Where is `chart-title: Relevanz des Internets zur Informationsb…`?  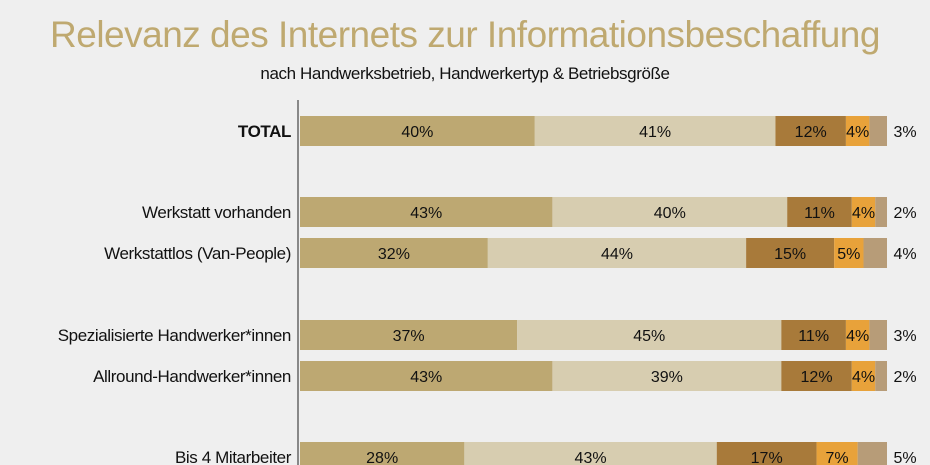 chart-title: Relevanz des Internets zur Informationsb… is located at coordinates (465, 34).